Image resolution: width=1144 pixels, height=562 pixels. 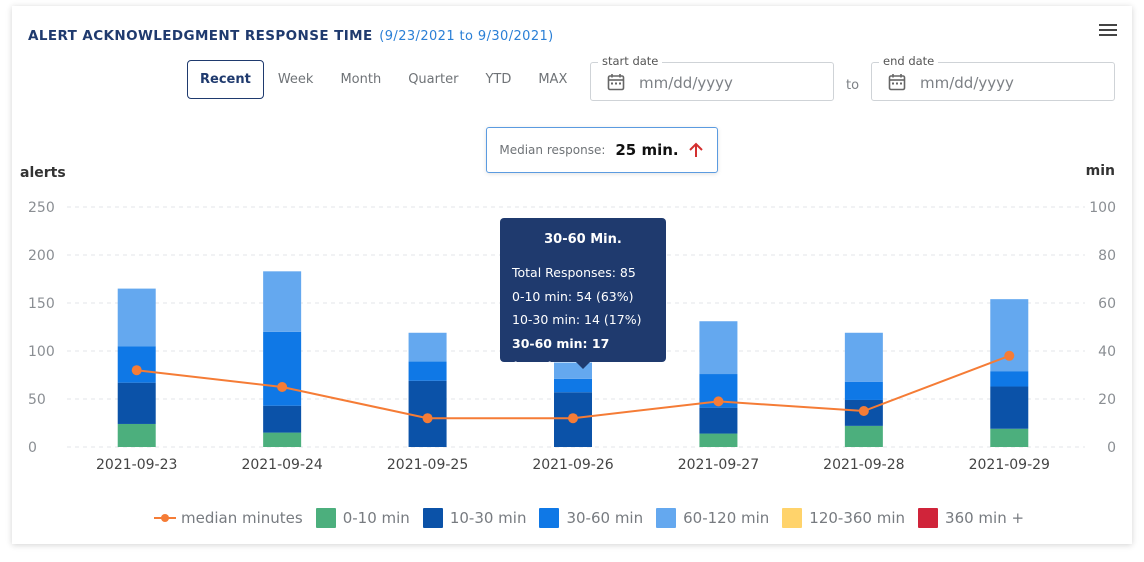 What do you see at coordinates (361, 79) in the screenshot?
I see `range-button-month: Month` at bounding box center [361, 79].